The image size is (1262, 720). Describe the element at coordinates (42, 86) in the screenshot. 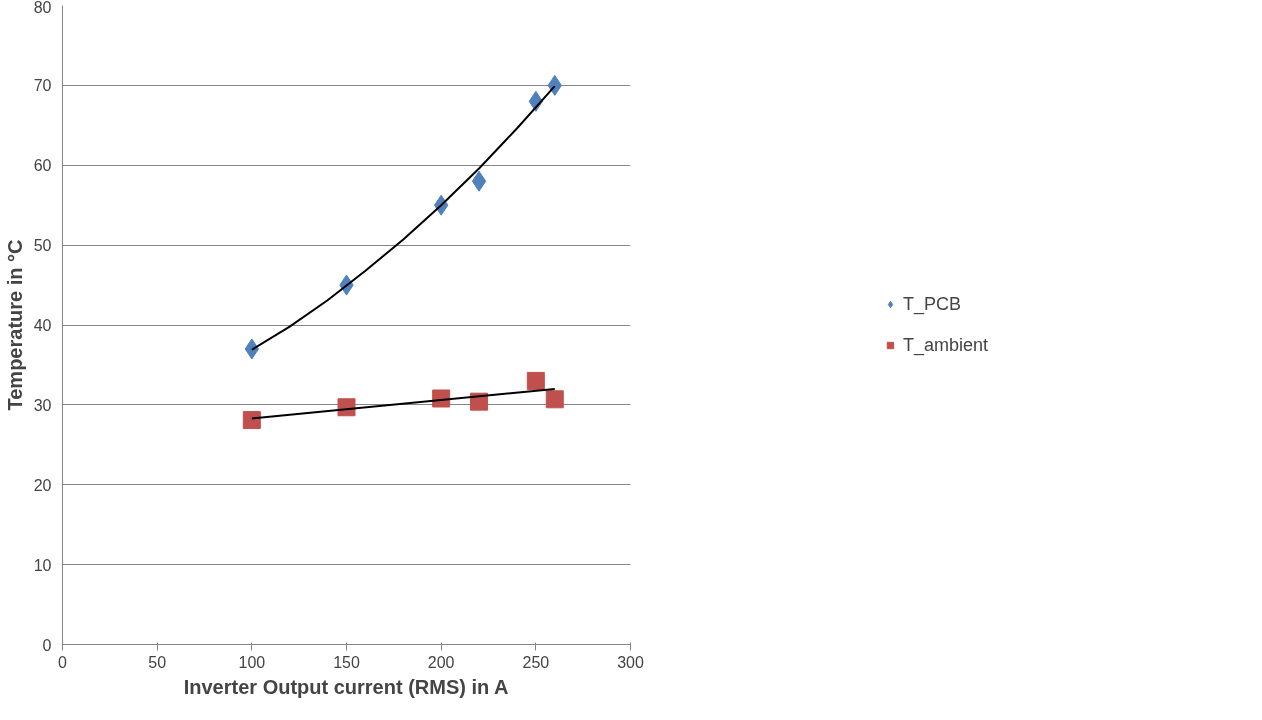

I see `y-tick-label: 70` at that location.